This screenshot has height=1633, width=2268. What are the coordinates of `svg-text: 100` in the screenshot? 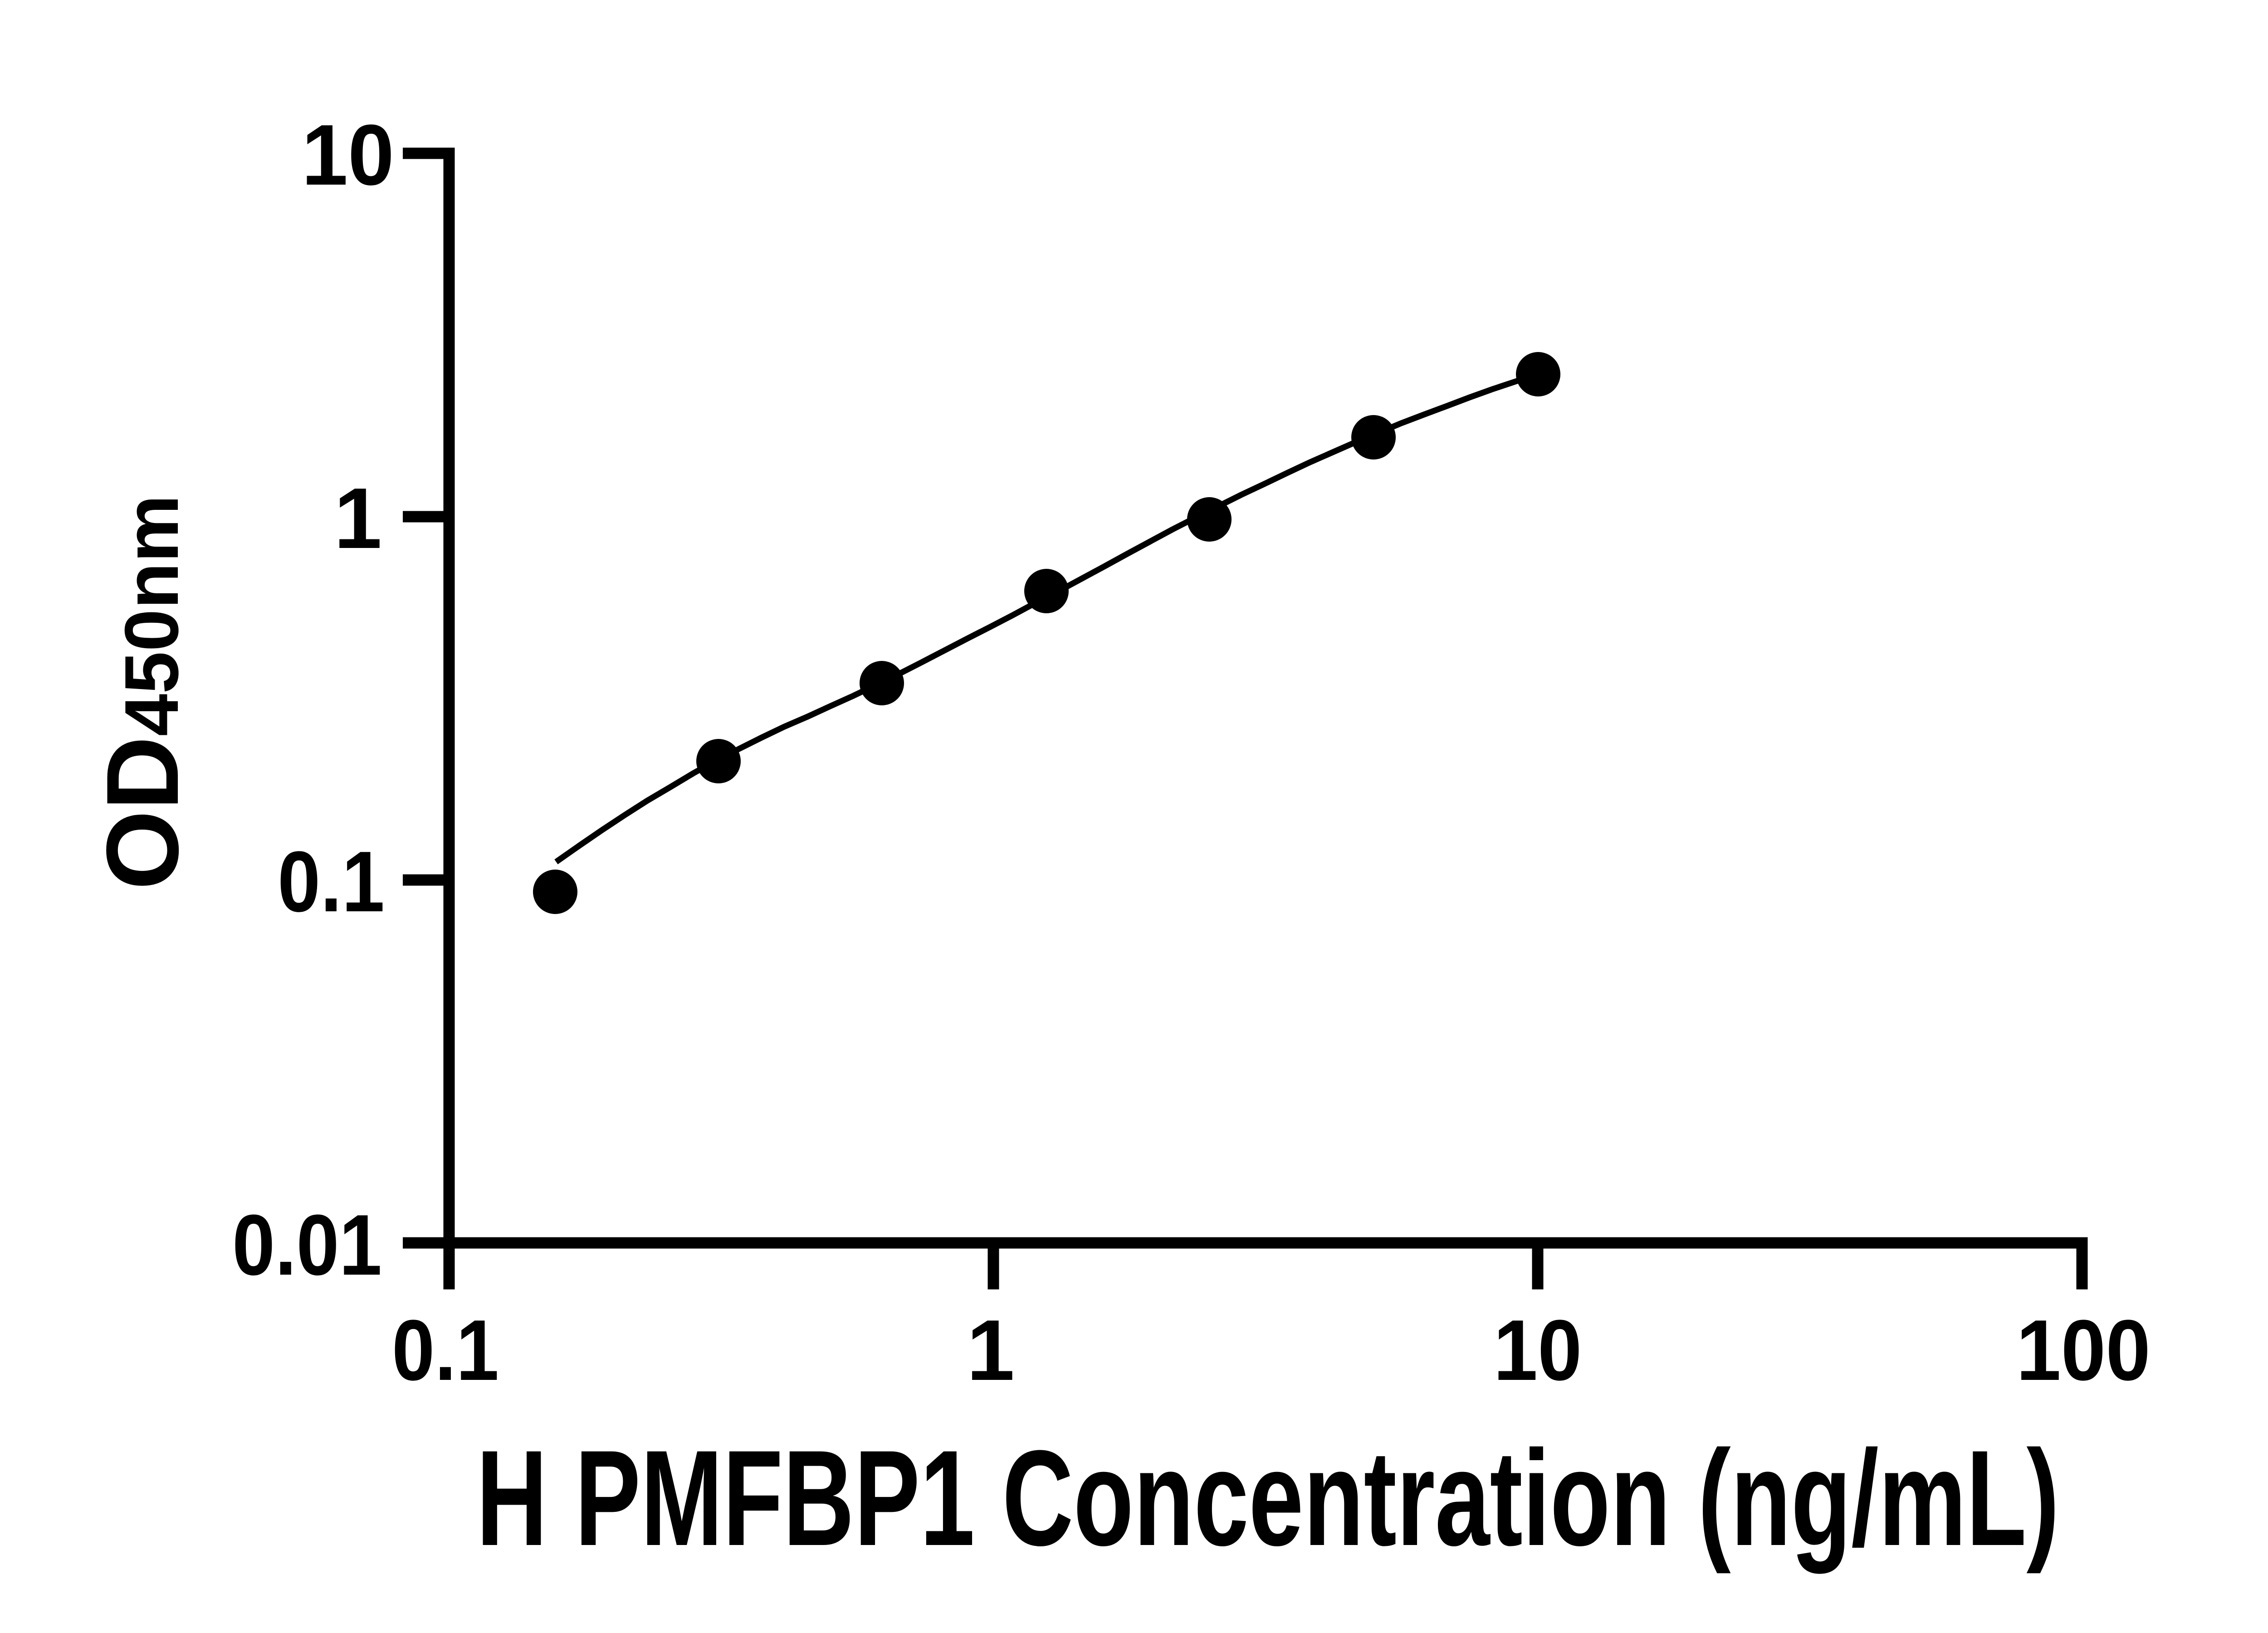 It's located at (2084, 1350).